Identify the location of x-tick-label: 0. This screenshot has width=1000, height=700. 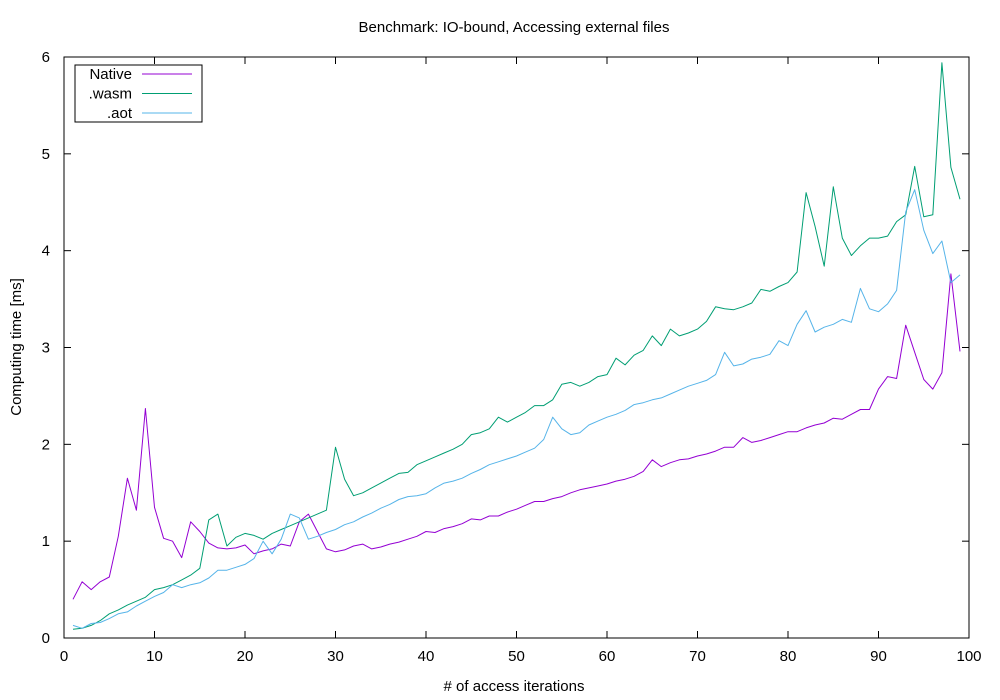
(64, 656).